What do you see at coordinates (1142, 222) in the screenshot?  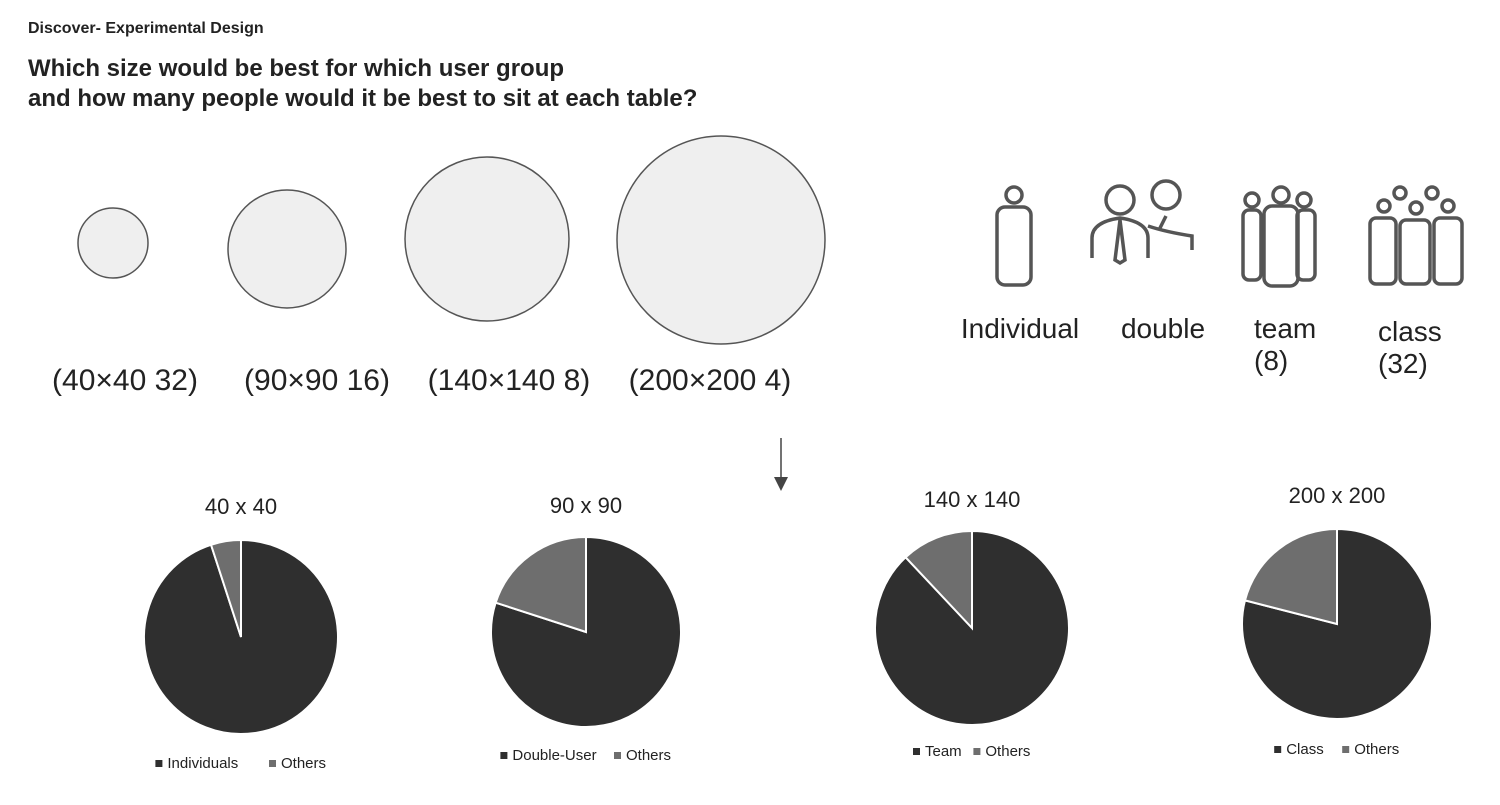 I see `icon-double` at bounding box center [1142, 222].